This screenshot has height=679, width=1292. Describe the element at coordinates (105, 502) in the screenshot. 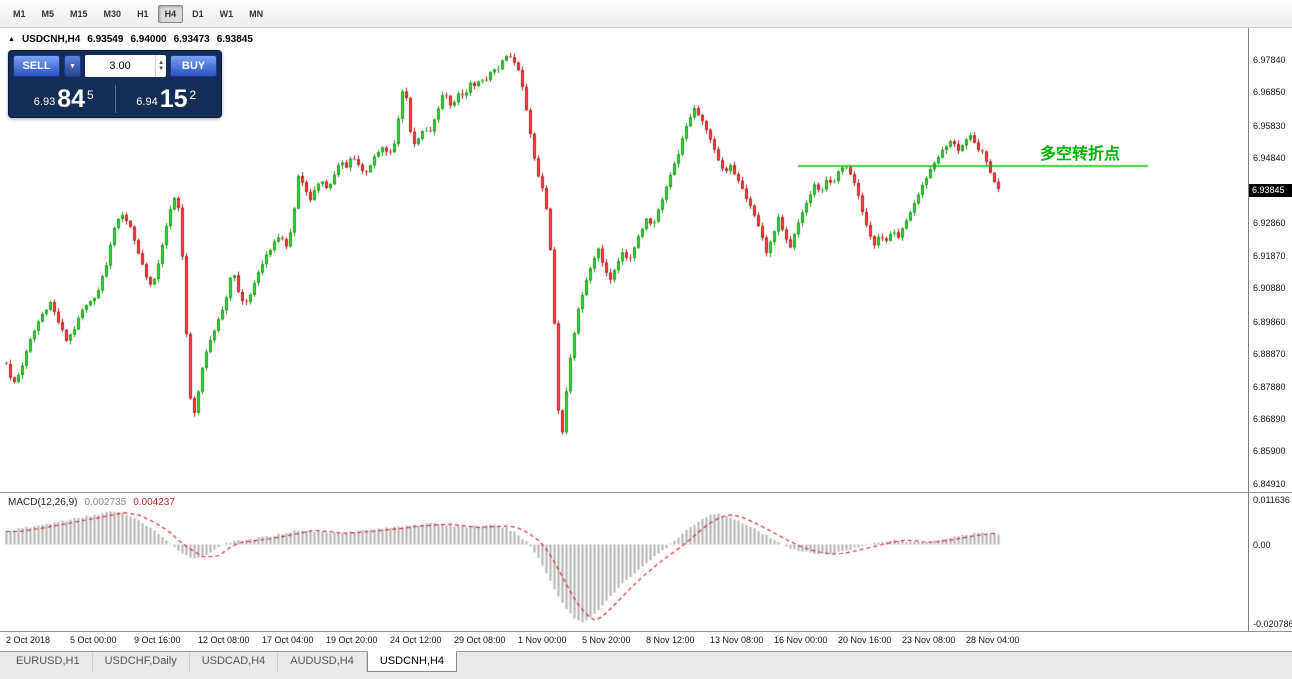

I see `macd-main-value: 0.002735` at that location.